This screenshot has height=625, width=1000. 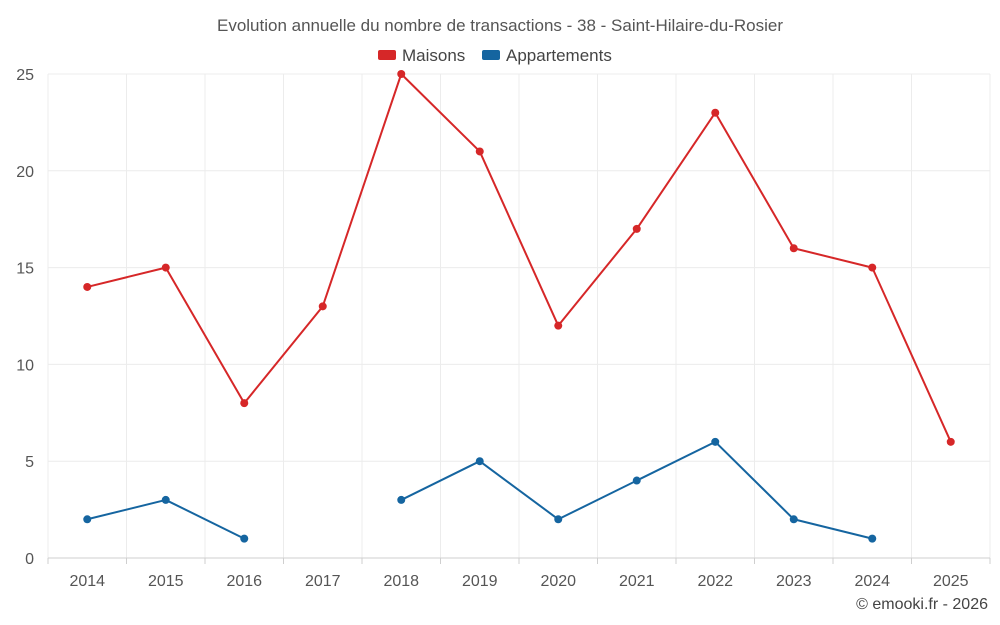 What do you see at coordinates (29, 559) in the screenshot?
I see `y-tick-label: 0` at bounding box center [29, 559].